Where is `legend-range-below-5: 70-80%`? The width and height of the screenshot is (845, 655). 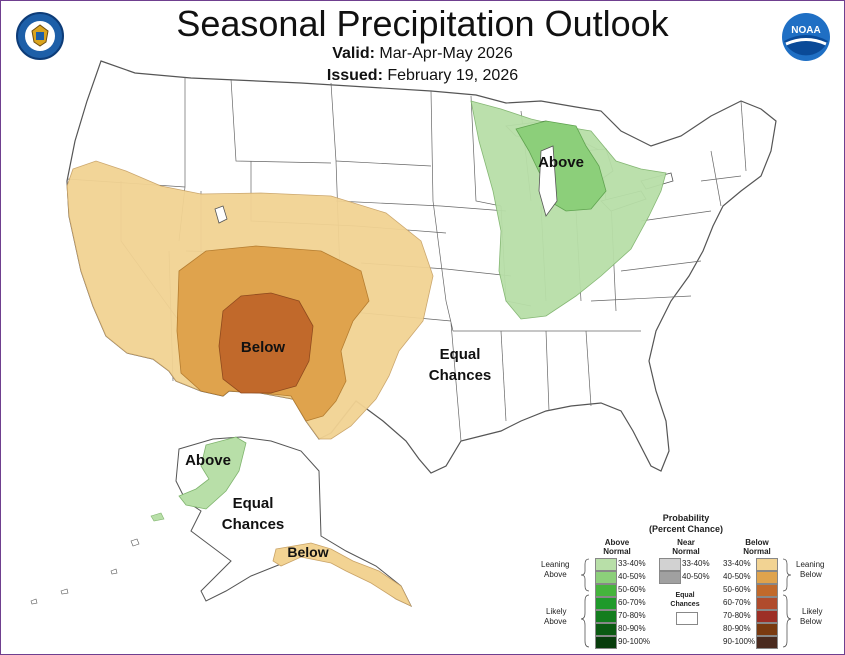
legend-range-below-5: 70-80% is located at coordinates (737, 615).